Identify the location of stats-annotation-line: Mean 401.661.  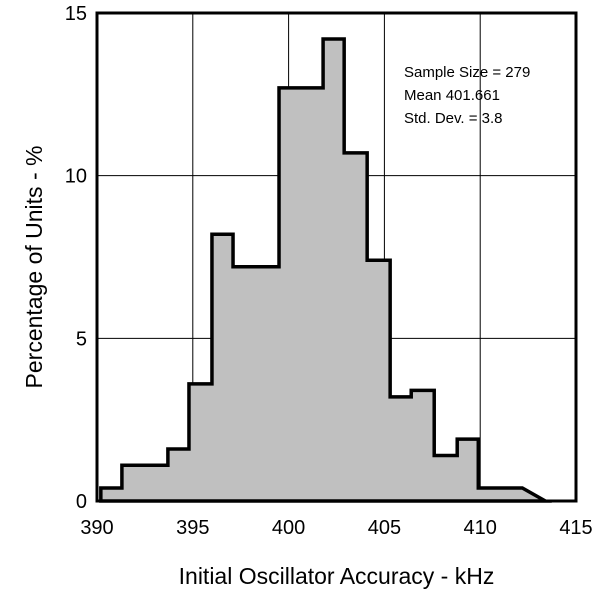
(452, 95).